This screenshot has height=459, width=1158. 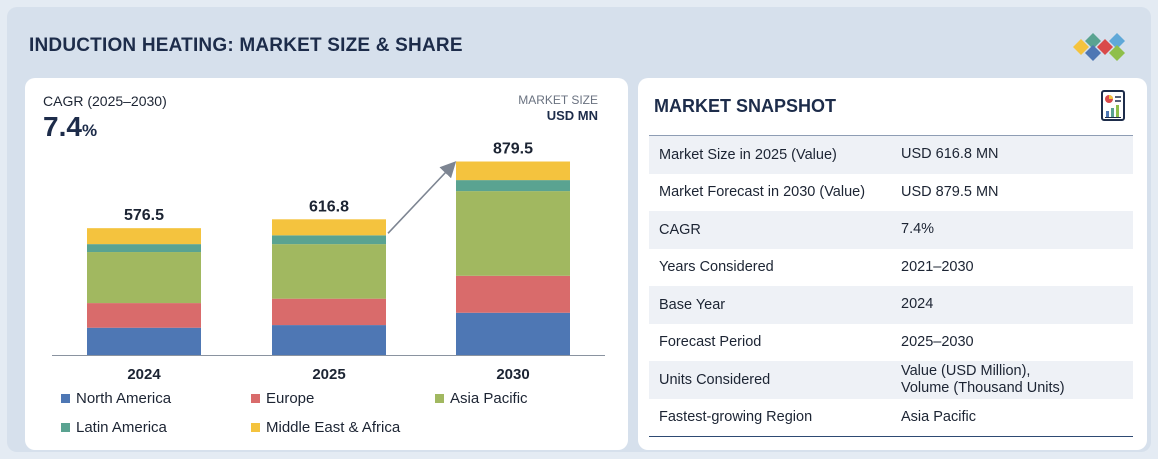 I want to click on x-tick-label-2025: 2025, so click(x=328, y=374).